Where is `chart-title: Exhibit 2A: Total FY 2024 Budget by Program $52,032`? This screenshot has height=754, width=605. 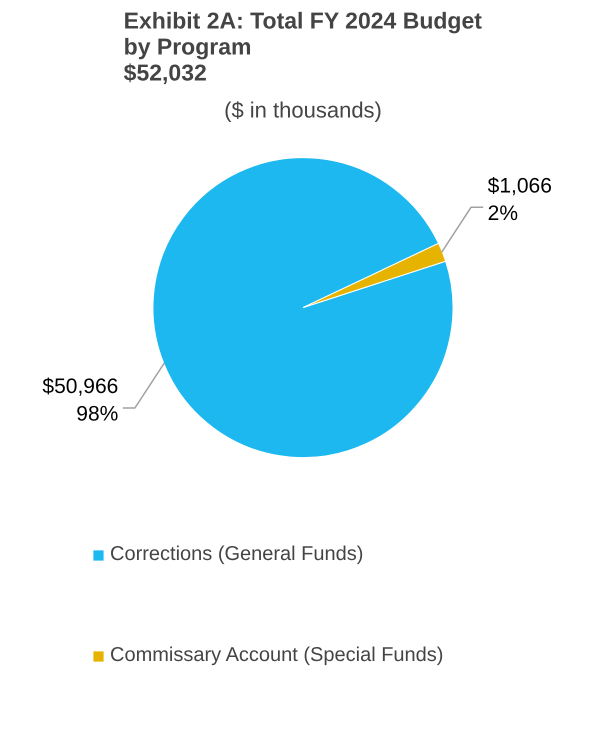 chart-title: Exhibit 2A: Total FY 2024 Budget by Program $52,032 is located at coordinates (303, 47).